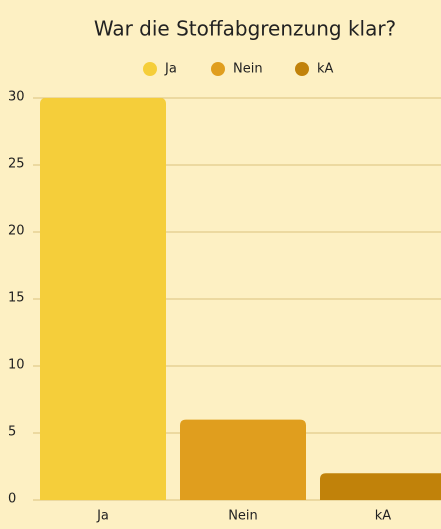 The width and height of the screenshot is (441, 529). I want to click on legend-label: Nein, so click(248, 69).